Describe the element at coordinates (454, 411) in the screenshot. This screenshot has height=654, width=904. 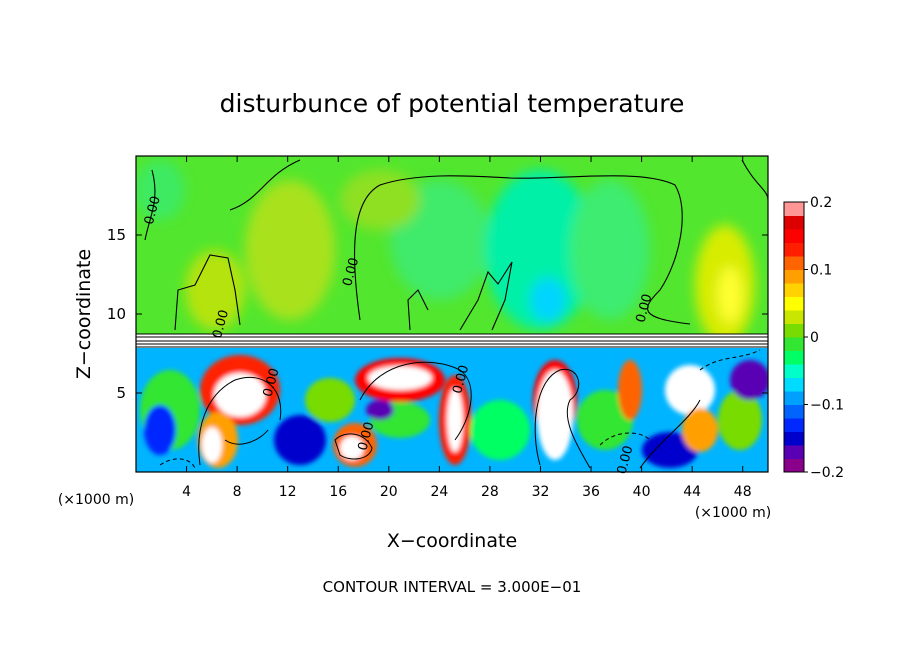
I see `lower-anomalies` at that location.